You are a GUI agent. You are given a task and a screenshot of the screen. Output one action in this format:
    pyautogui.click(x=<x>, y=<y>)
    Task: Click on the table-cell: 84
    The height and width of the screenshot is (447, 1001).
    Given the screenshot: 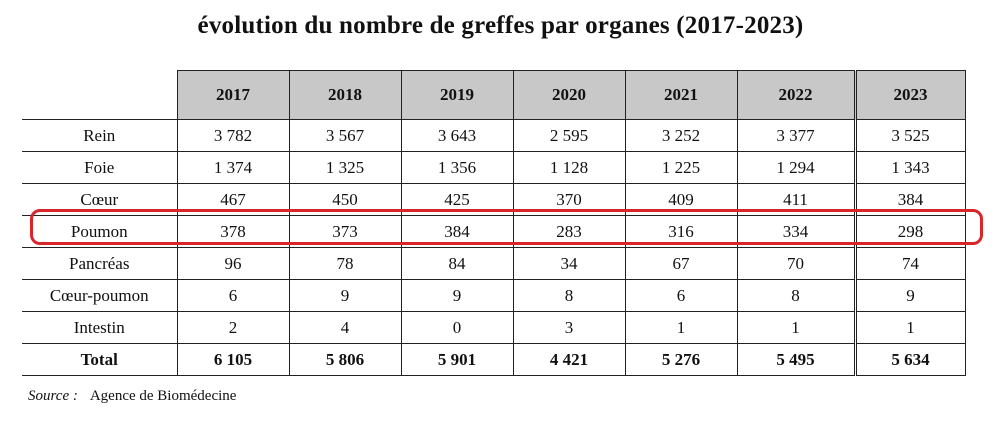 What is the action you would take?
    pyautogui.click(x=456, y=263)
    